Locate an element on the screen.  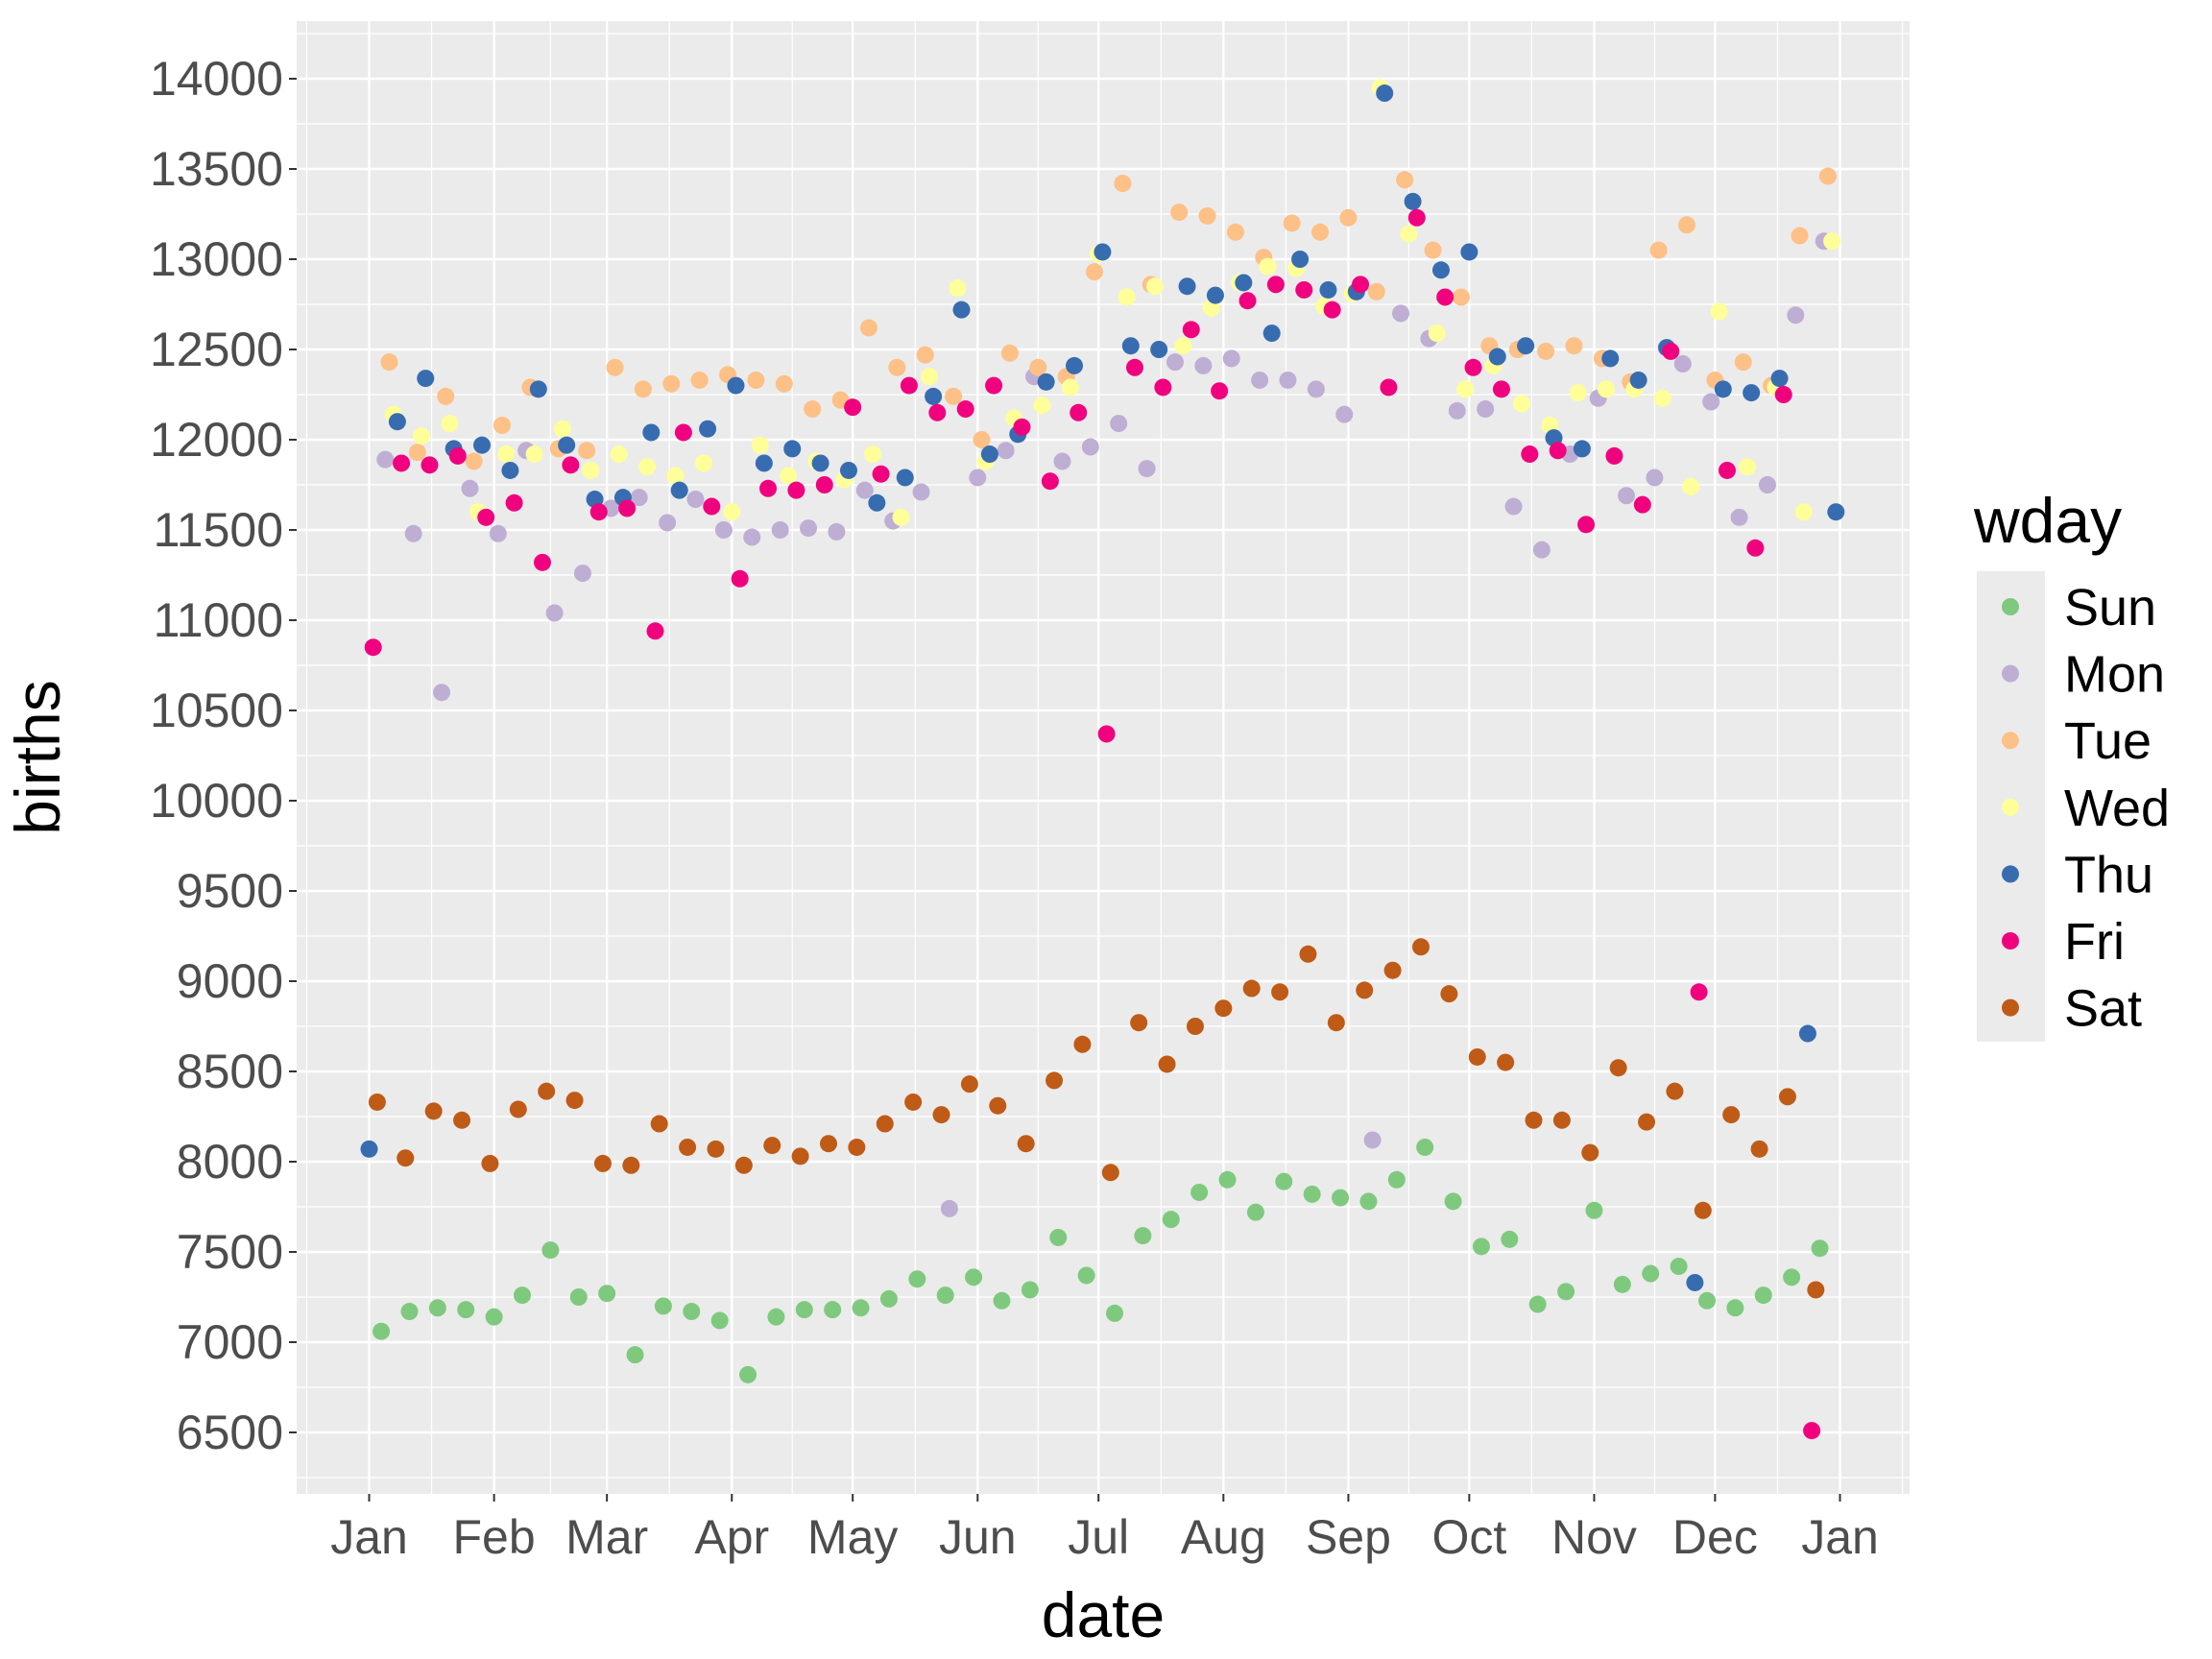
legend-key-mon is located at coordinates (2011, 674).